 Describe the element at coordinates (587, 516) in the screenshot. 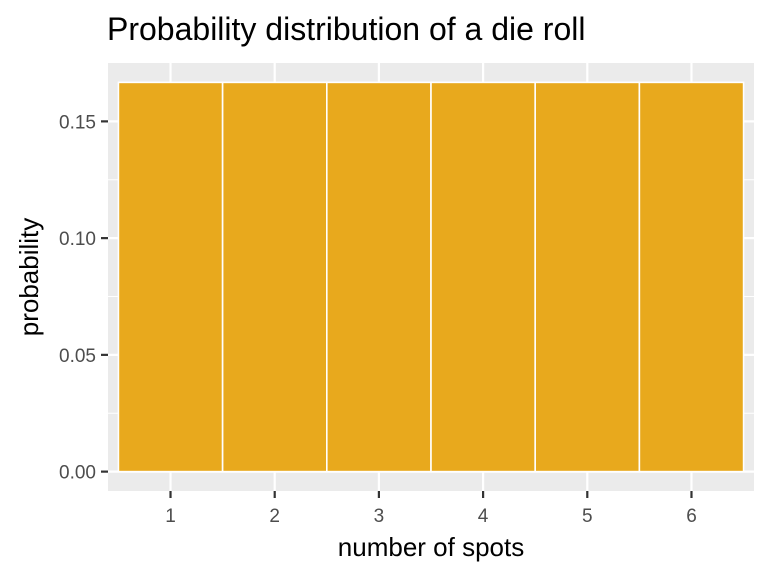

I see `x-tick-label: 5` at that location.